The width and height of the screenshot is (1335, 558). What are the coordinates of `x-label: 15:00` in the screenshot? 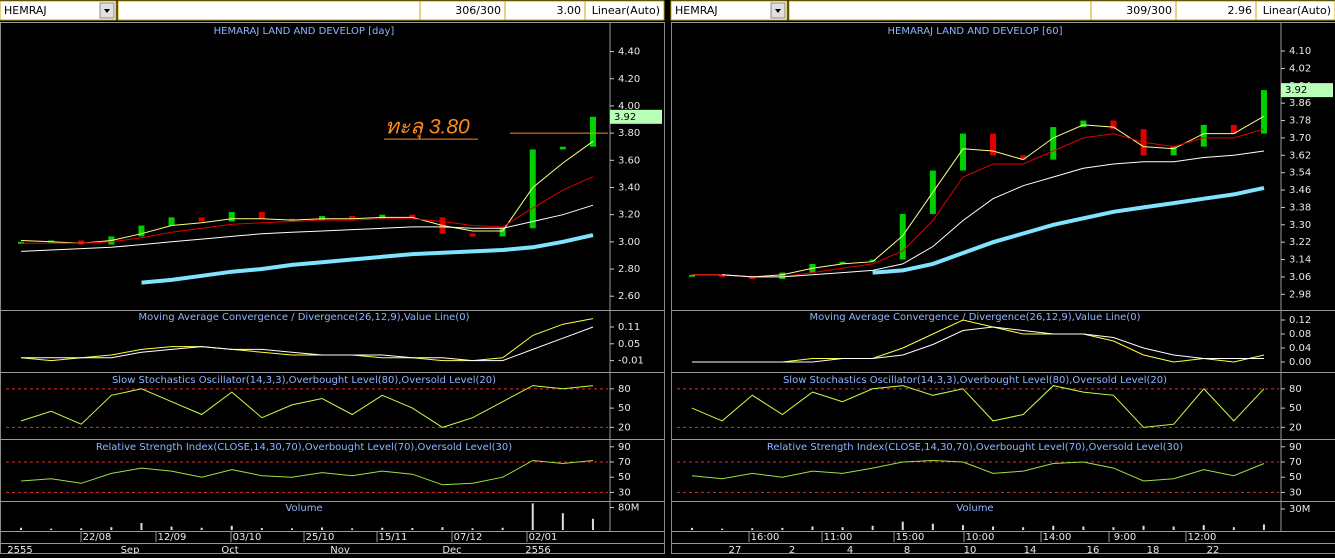 It's located at (910, 537).